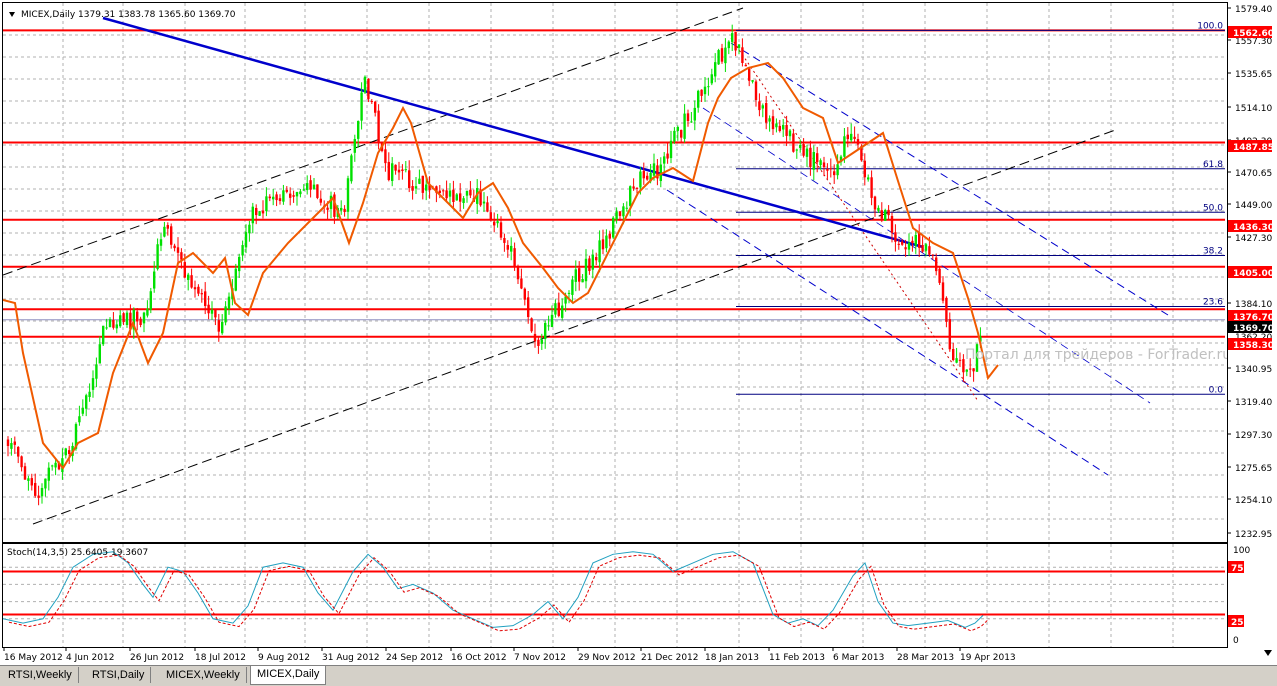  I want to click on stoch-axis-label: 100, so click(1241, 551).